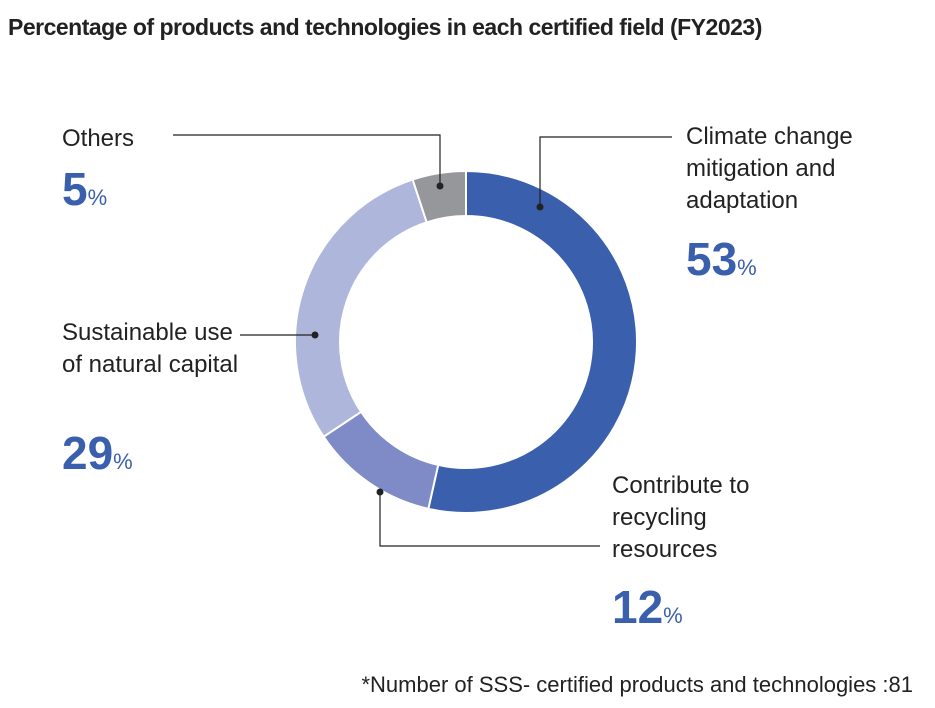  I want to click on leader-recycling-dot, so click(380, 492).